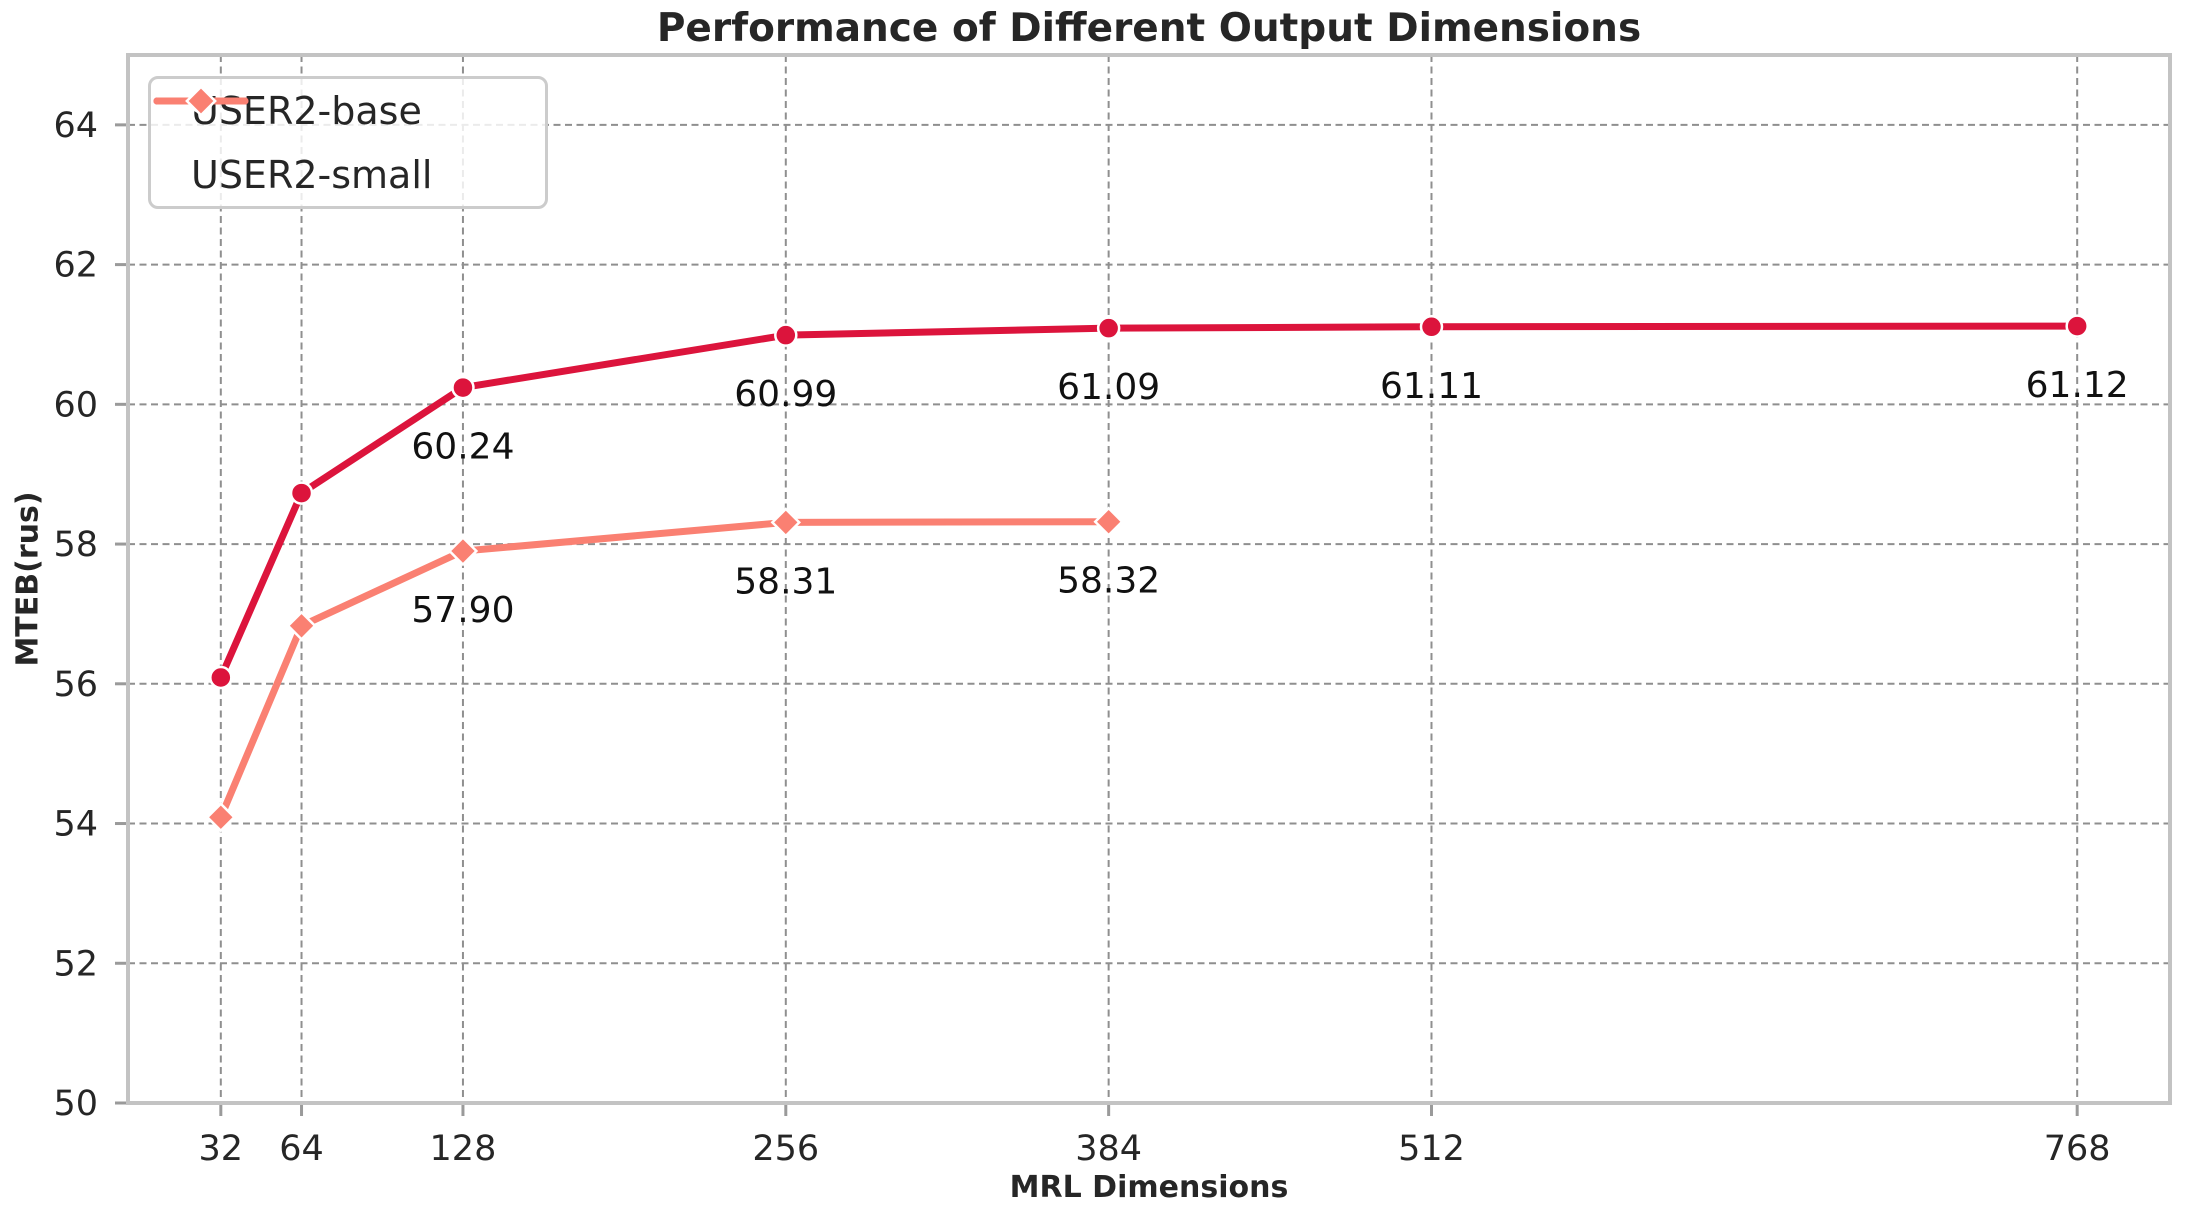 This screenshot has height=1225, width=2185. What do you see at coordinates (1431, 386) in the screenshot?
I see `data-point-label: 61.11` at bounding box center [1431, 386].